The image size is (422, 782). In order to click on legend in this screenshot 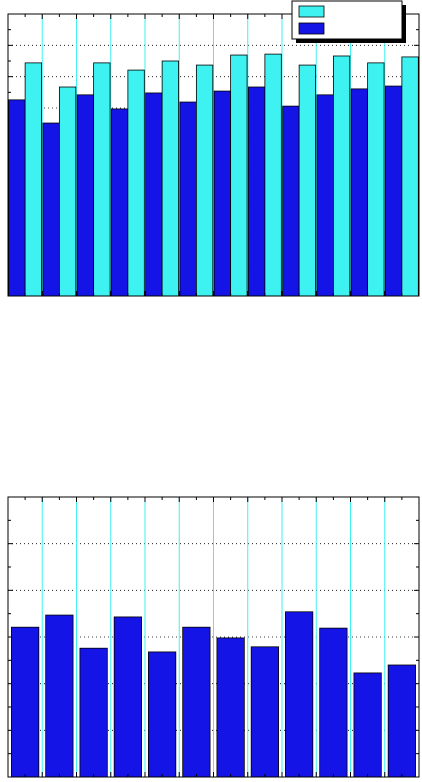, I will do `click(348, 21)`.